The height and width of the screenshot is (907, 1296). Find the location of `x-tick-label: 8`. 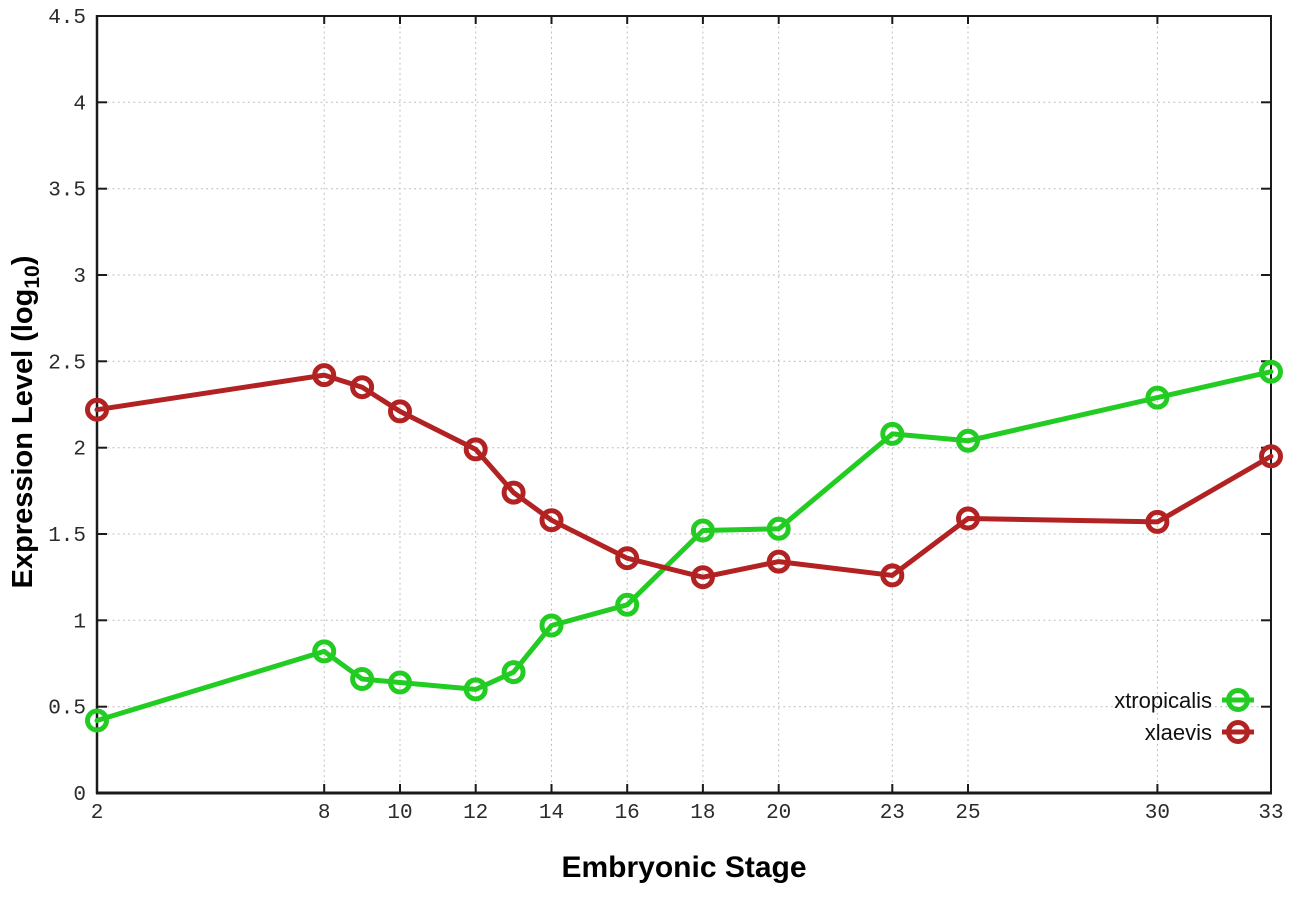

x-tick-label: 8 is located at coordinates (324, 813).